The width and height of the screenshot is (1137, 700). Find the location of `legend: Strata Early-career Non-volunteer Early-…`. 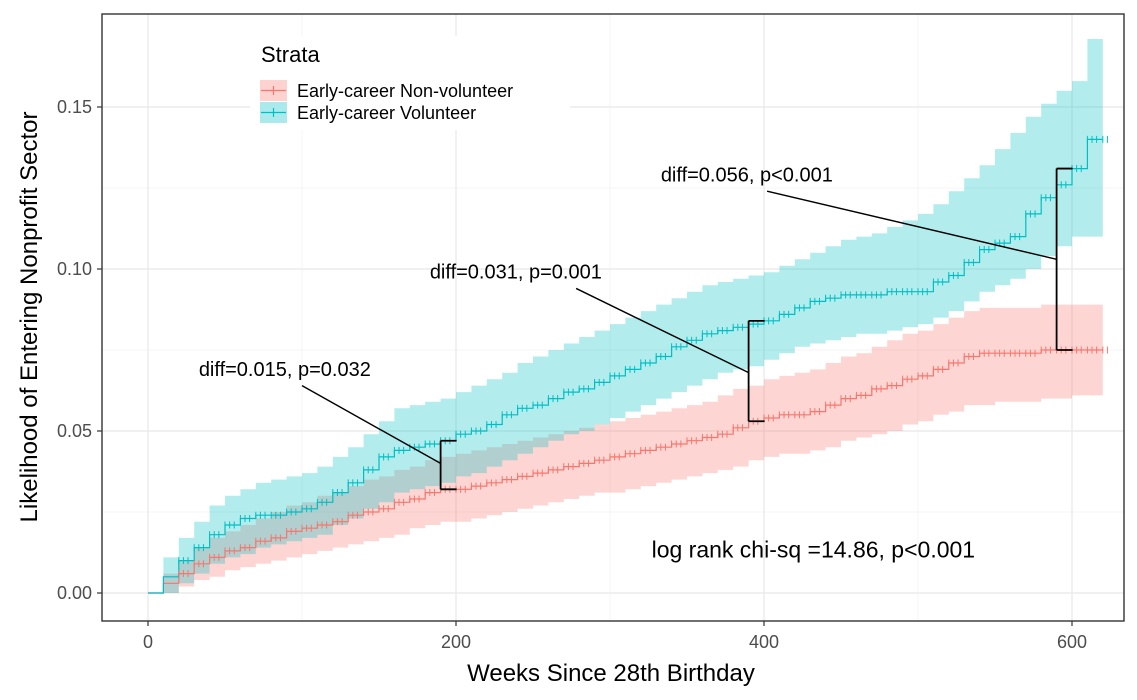

legend: Strata Early-career Non-volunteer Early-… is located at coordinates (410, 83).